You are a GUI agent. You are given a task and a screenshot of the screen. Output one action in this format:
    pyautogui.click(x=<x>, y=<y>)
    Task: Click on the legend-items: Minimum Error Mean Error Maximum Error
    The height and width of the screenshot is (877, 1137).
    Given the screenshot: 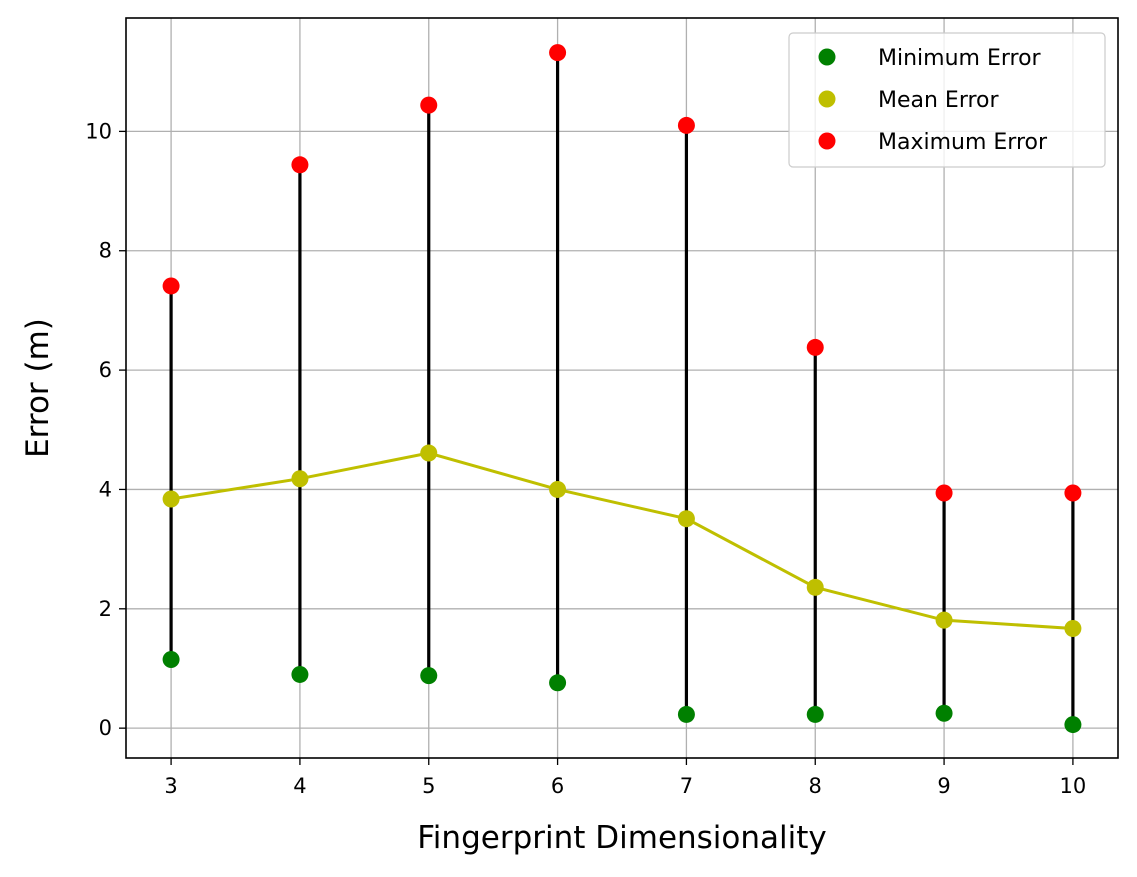 What is the action you would take?
    pyautogui.click(x=933, y=100)
    